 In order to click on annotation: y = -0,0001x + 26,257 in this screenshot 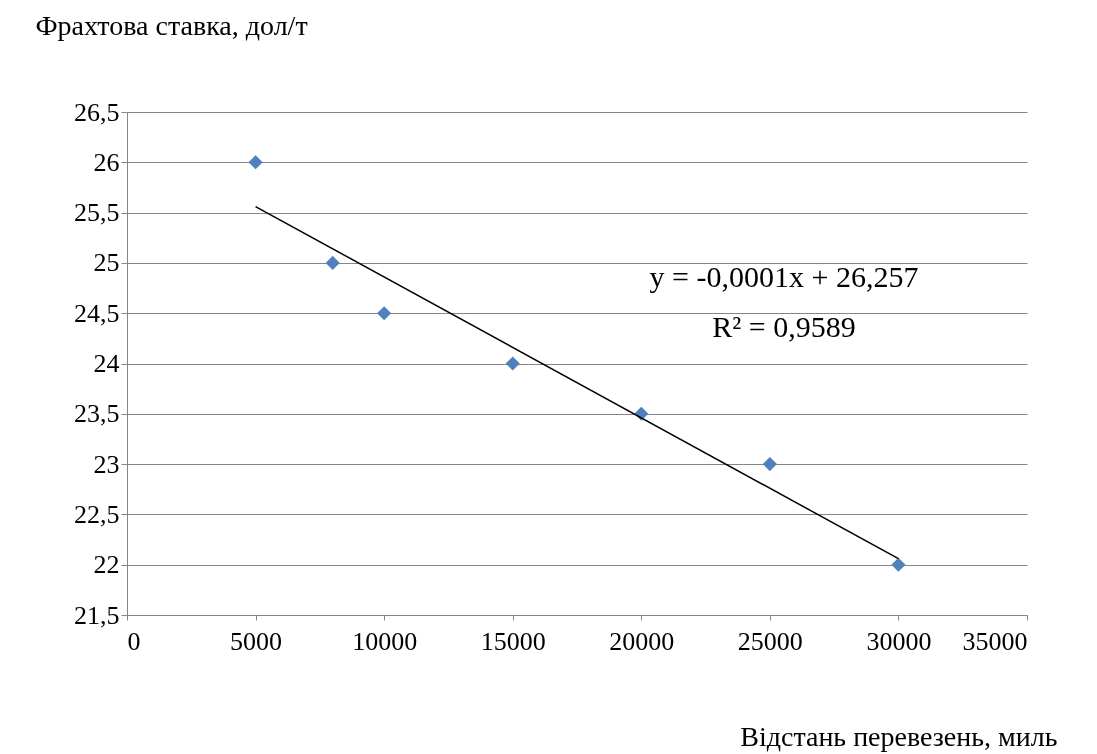, I will do `click(784, 276)`.